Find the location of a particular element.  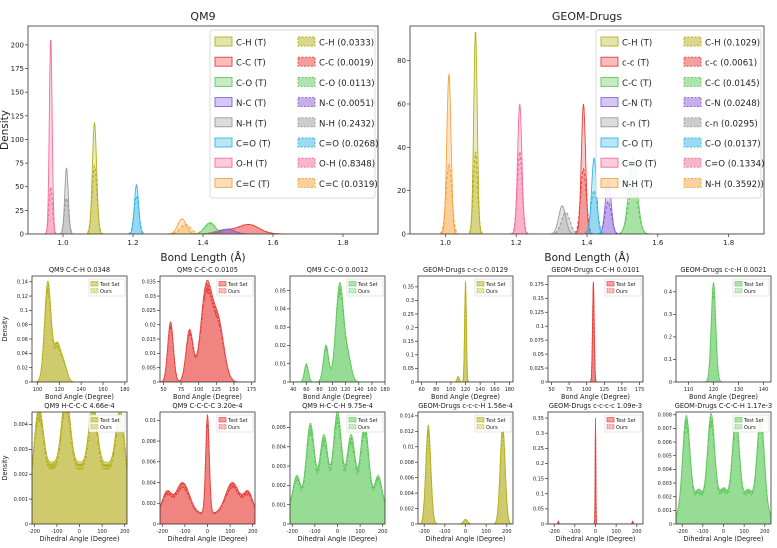

x-tick-label: 1.8 is located at coordinates (728, 243).